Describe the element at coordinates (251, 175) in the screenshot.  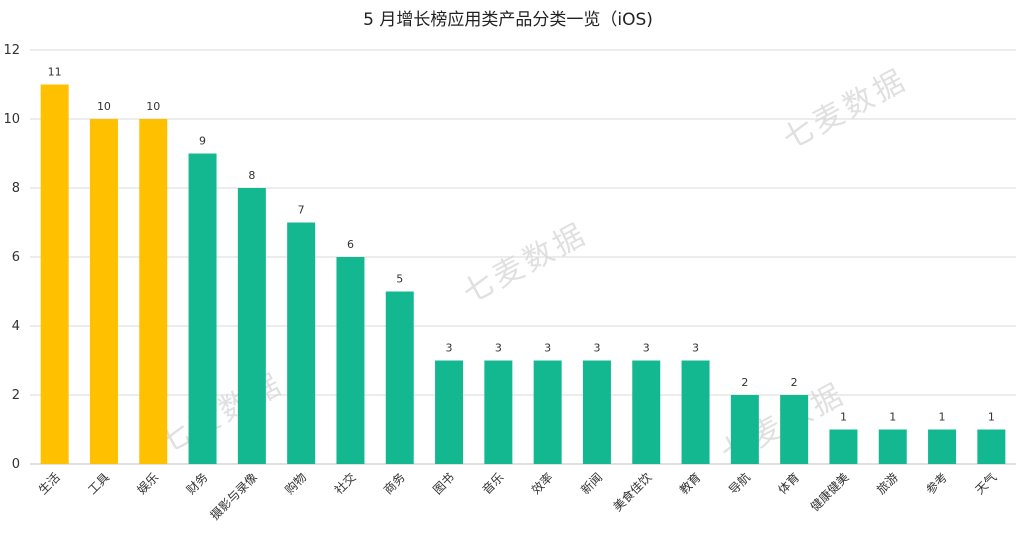
I see `data-label: 8` at that location.